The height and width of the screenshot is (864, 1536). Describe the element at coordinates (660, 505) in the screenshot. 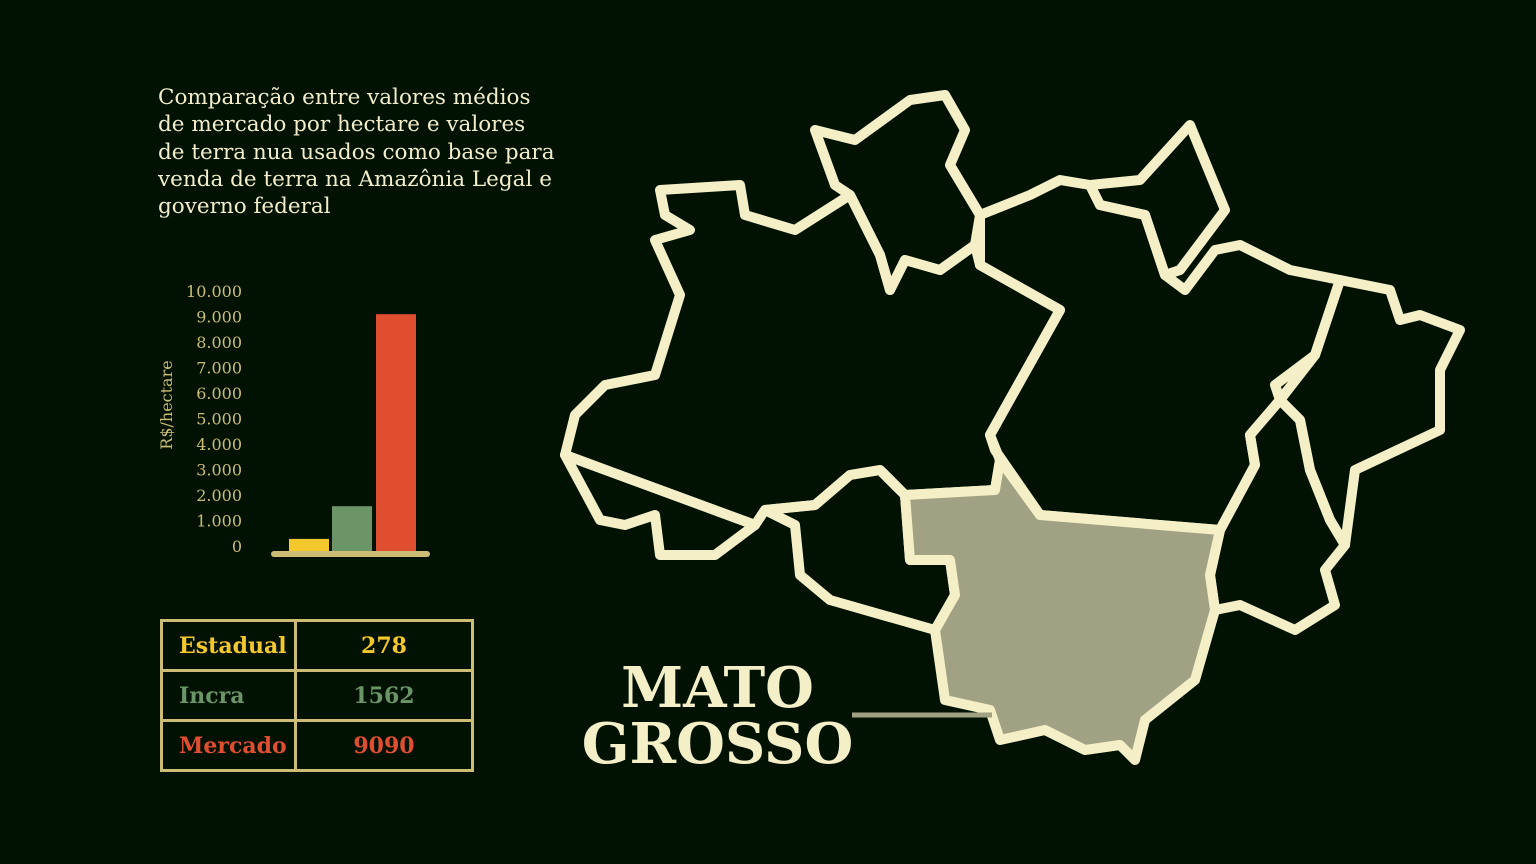

I see `state-acre` at that location.